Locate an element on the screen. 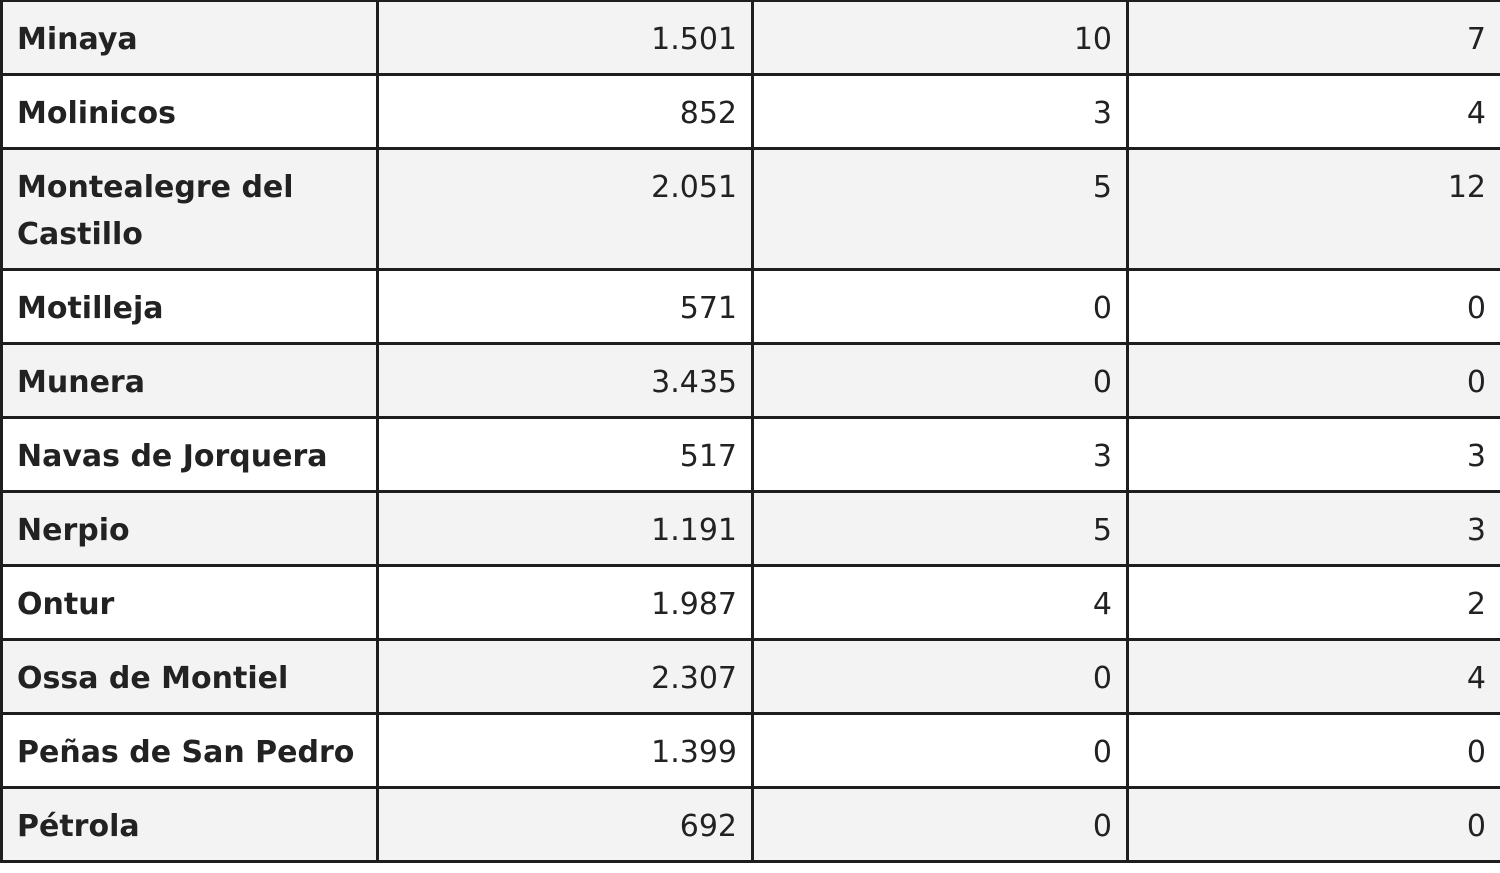  number-cell: 3.435 is located at coordinates (565, 380).